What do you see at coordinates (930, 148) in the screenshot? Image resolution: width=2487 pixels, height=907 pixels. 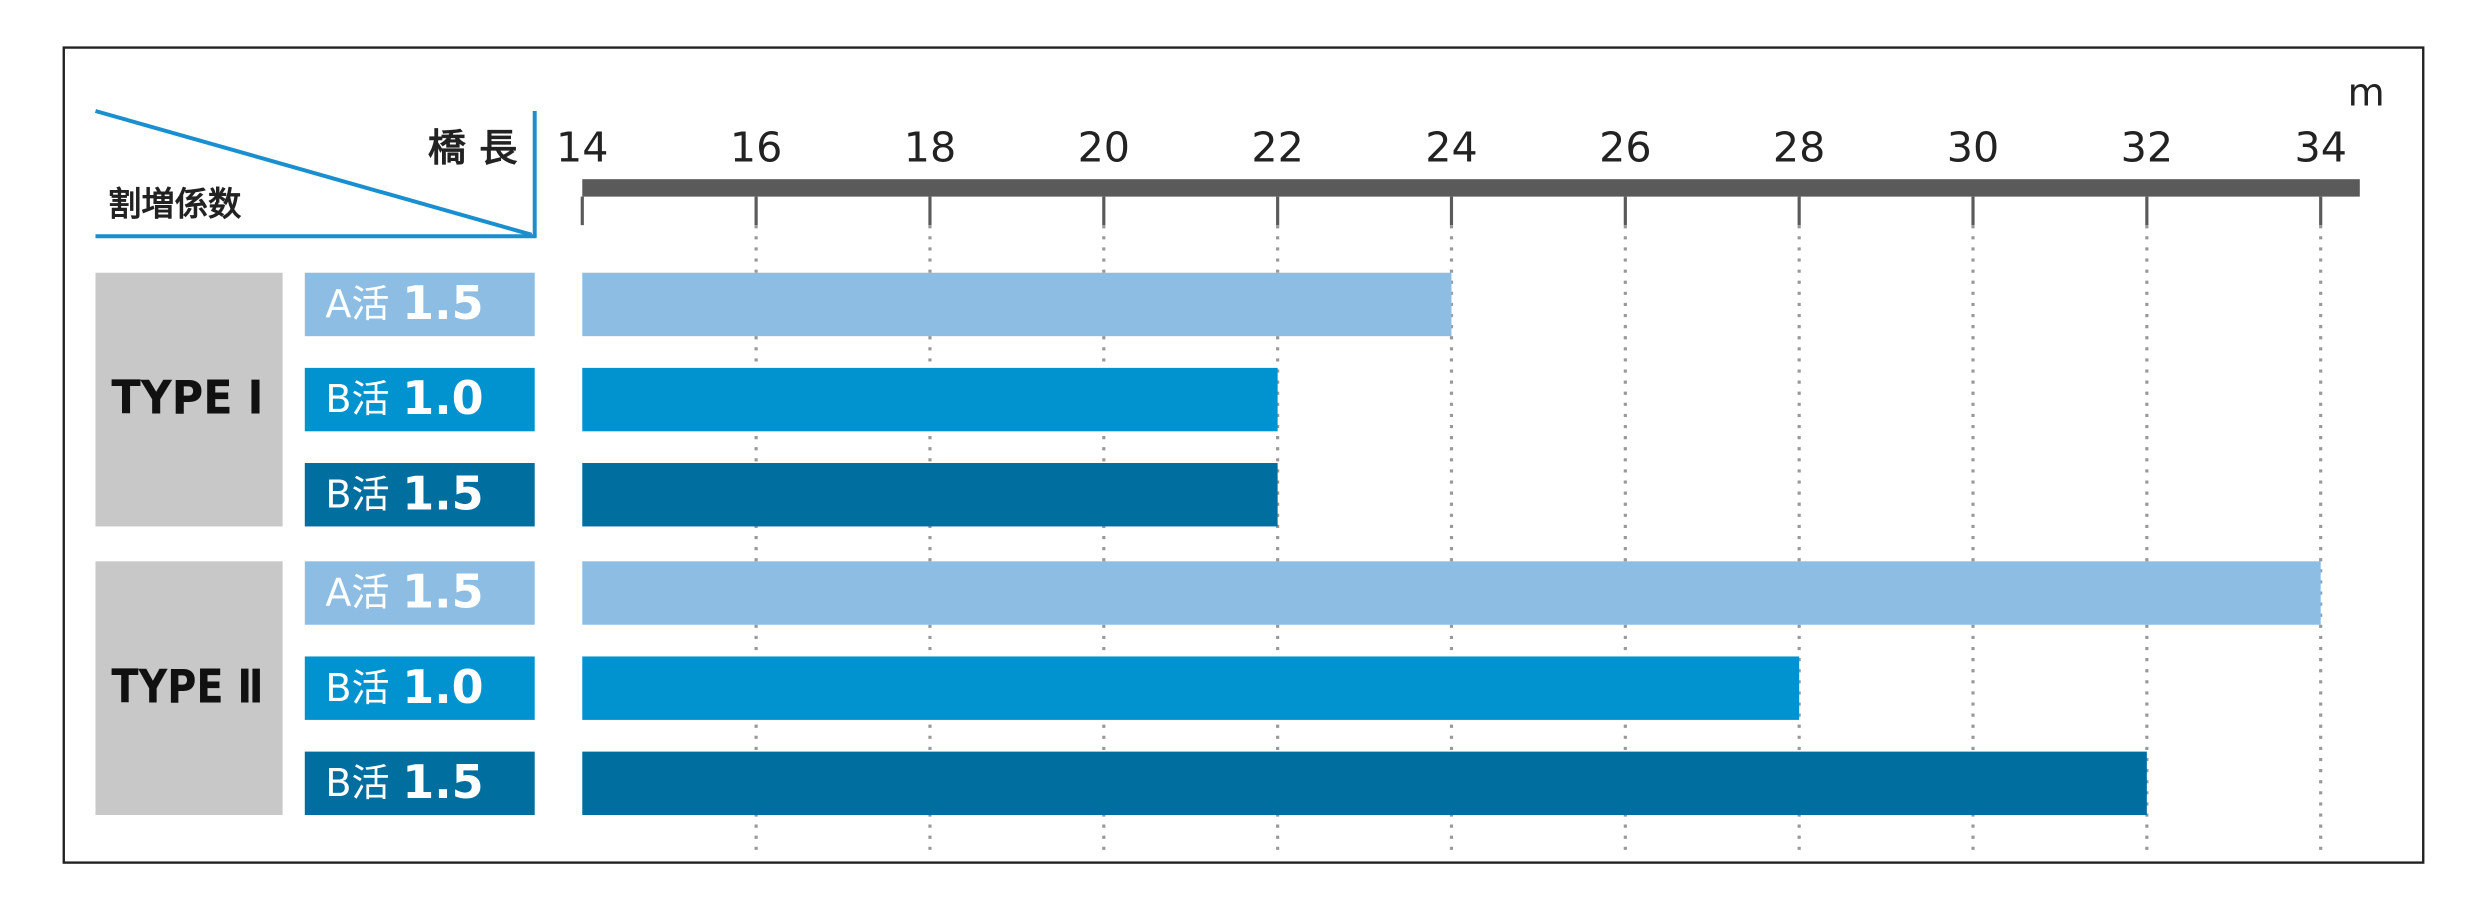 I see `x-tick-label: 18` at bounding box center [930, 148].